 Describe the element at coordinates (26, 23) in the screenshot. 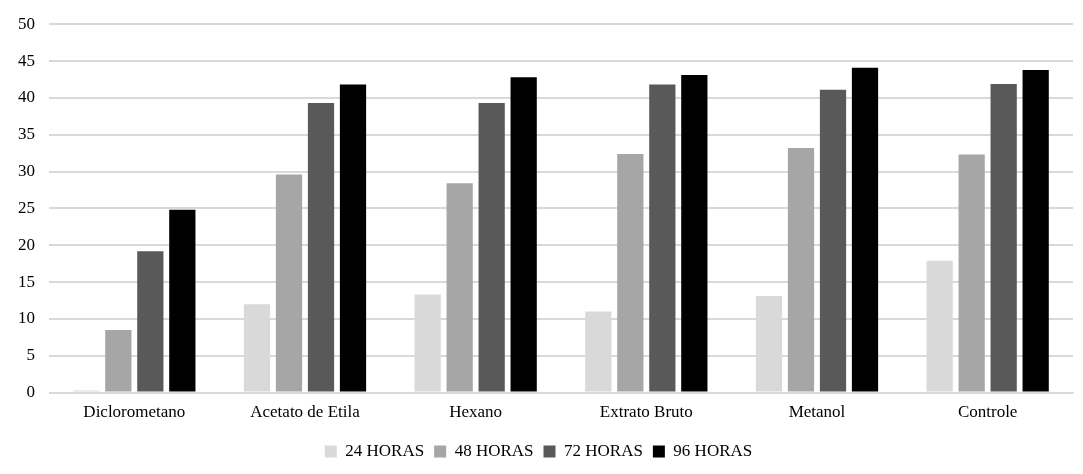

I see `y-tick-label: 50` at that location.